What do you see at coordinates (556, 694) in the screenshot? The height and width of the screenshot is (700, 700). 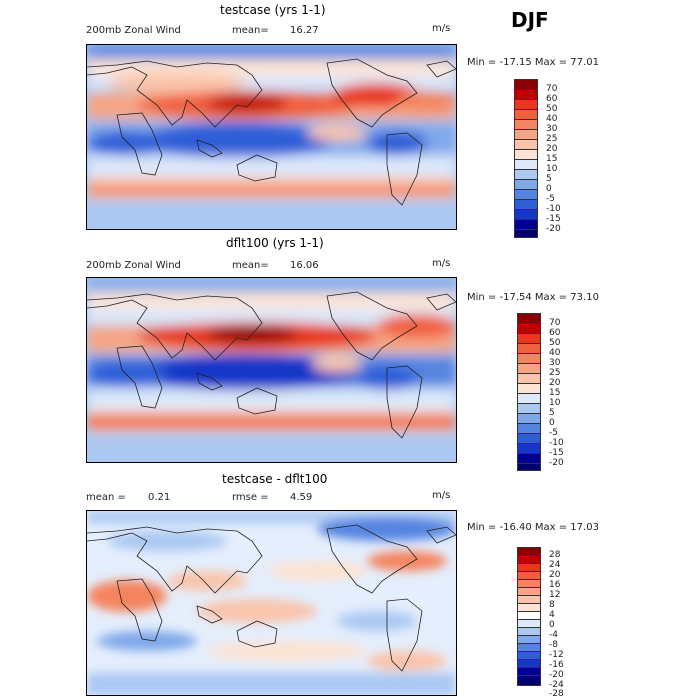 I see `panel3-colorbar-label: -28` at bounding box center [556, 694].